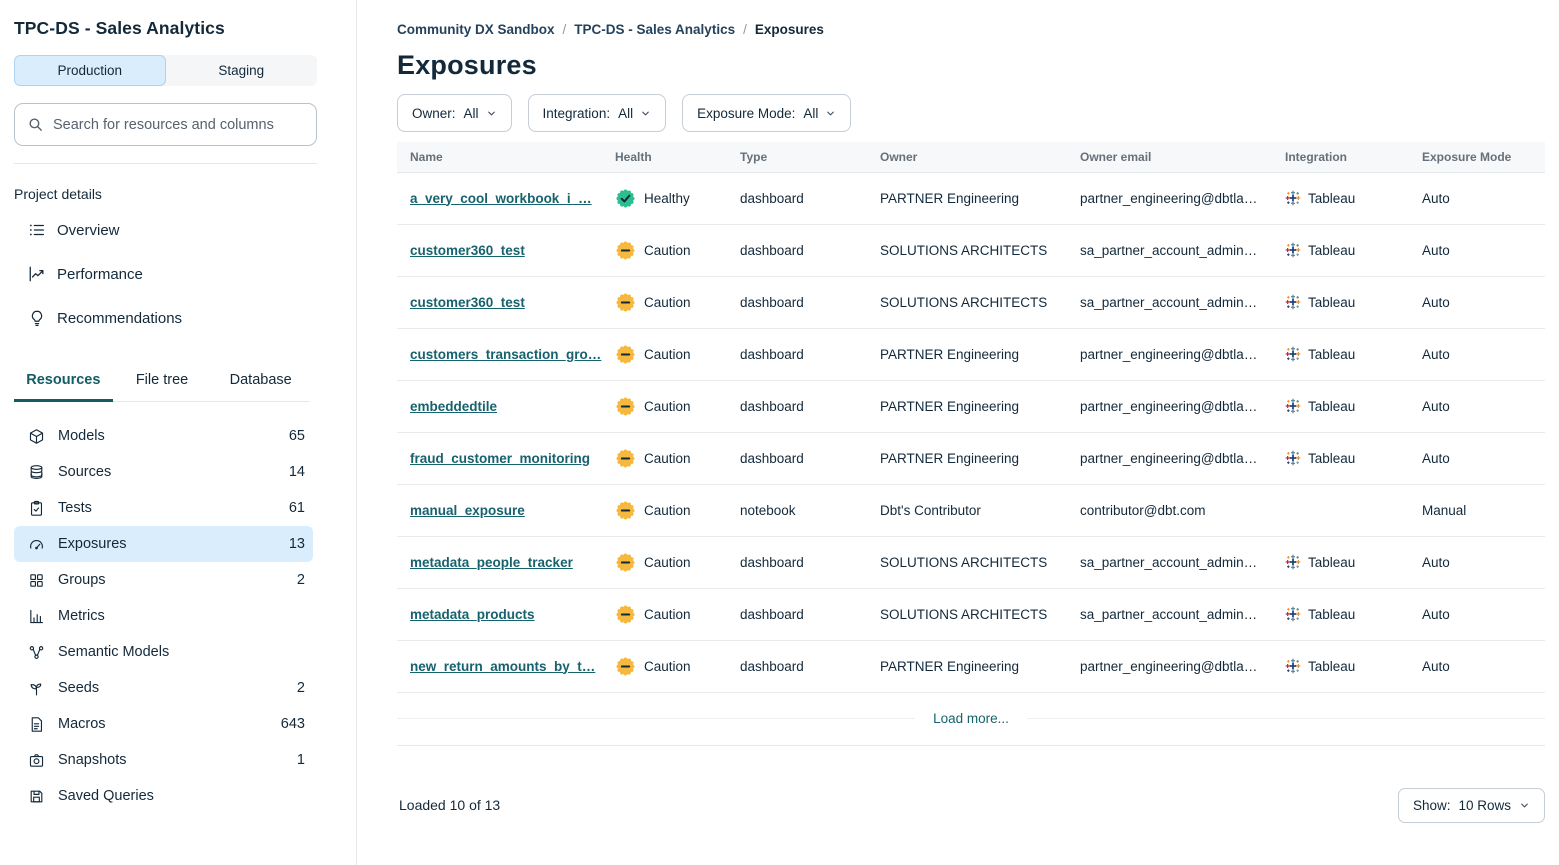  What do you see at coordinates (1332, 302) in the screenshot?
I see `integration-label: Tableau` at bounding box center [1332, 302].